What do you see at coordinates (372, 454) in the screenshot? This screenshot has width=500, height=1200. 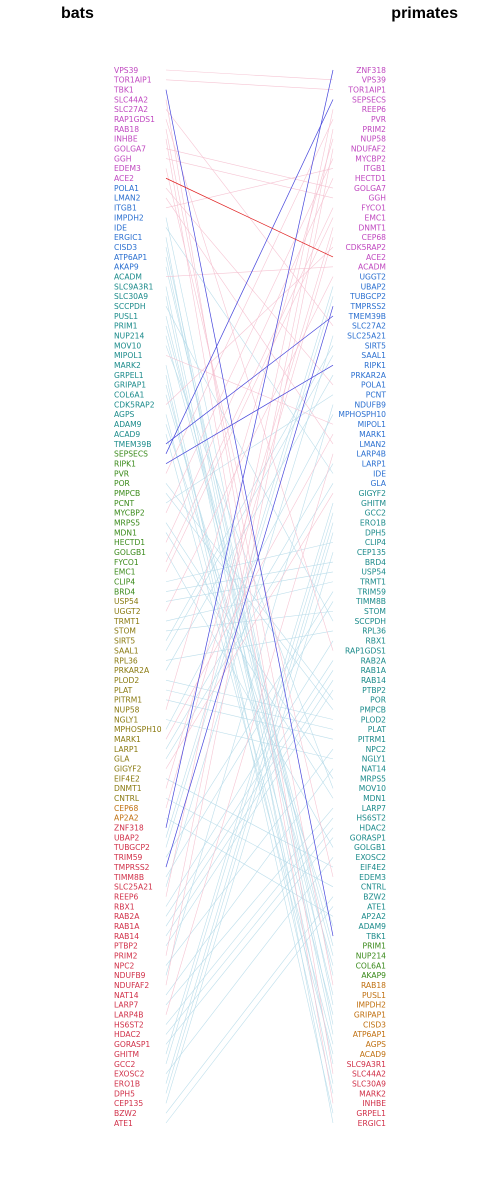 I see `right-label-larp4b: LARP4B` at bounding box center [372, 454].